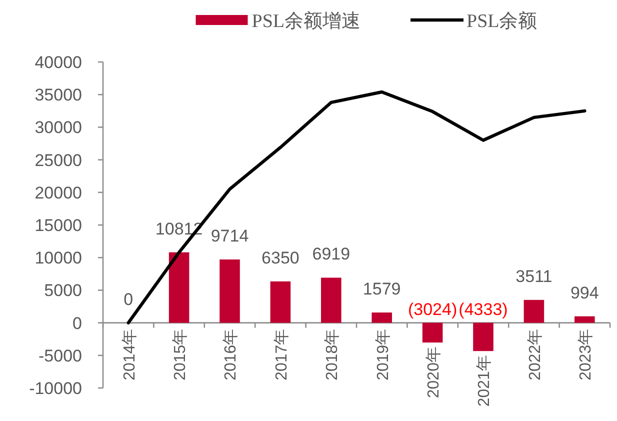  I want to click on x-tick-label: 2023年, so click(586, 354).